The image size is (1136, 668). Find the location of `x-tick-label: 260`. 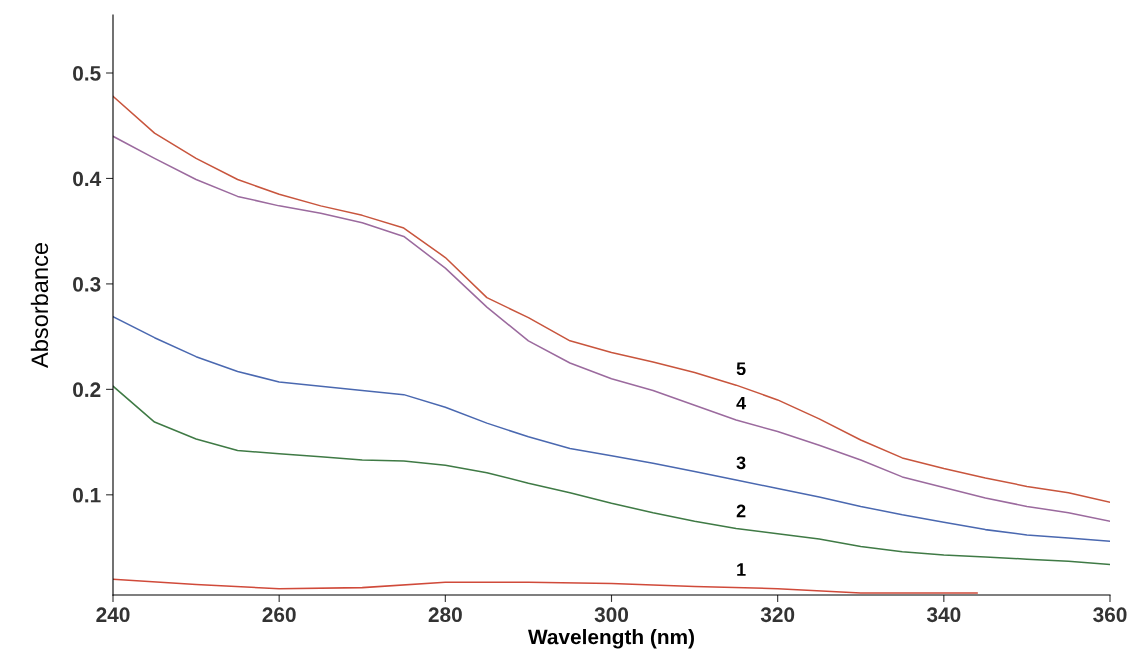

x-tick-label: 260 is located at coordinates (279, 615).